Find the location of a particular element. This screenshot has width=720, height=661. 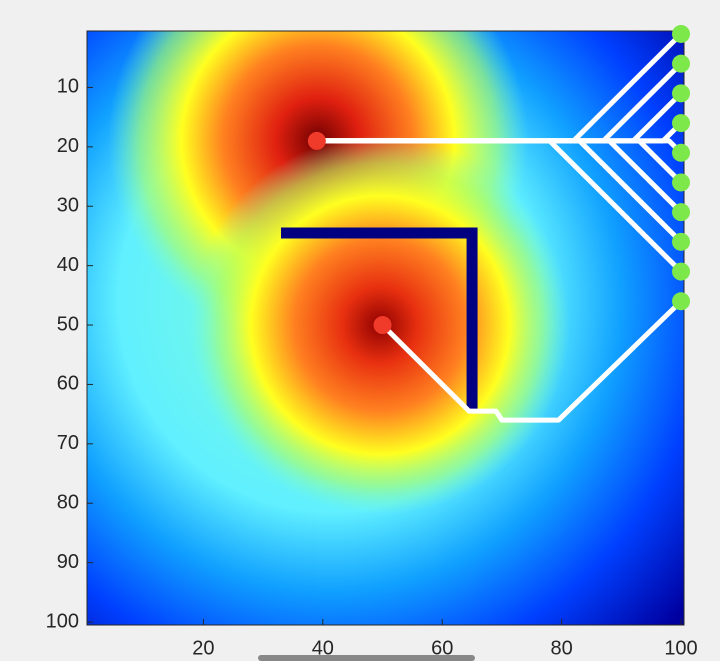

y-tick-label: 70 is located at coordinates (68, 443).